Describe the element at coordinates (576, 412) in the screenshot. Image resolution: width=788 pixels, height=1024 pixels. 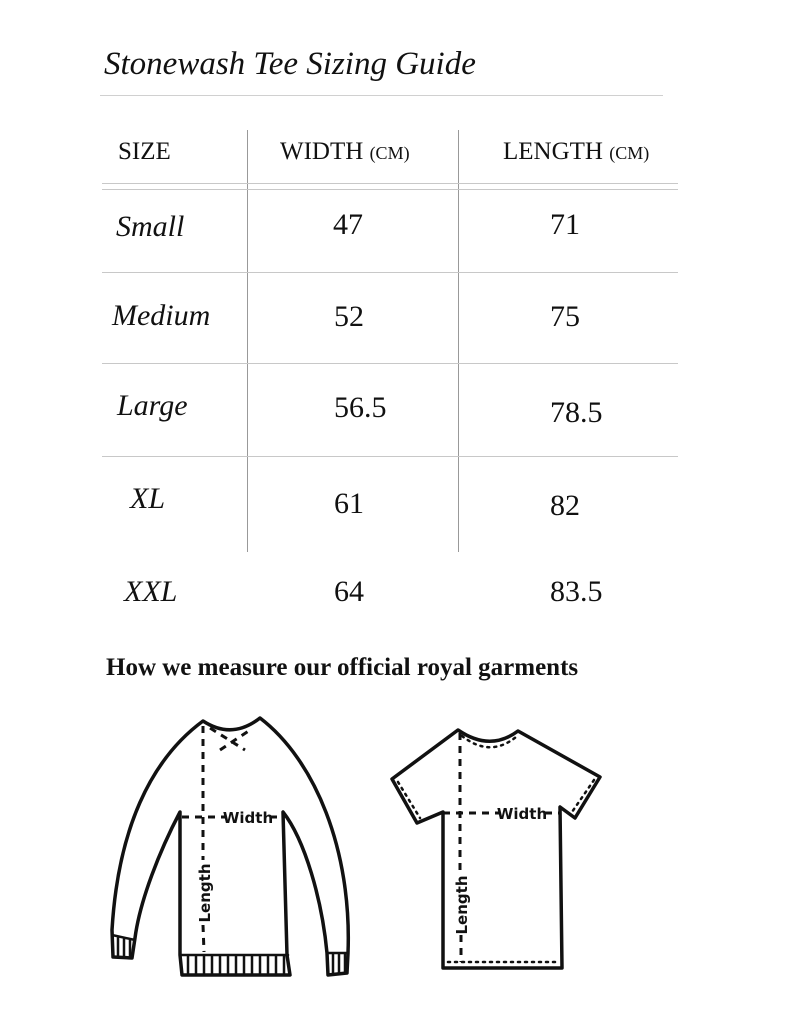
I see `length-cell: 78.5` at that location.